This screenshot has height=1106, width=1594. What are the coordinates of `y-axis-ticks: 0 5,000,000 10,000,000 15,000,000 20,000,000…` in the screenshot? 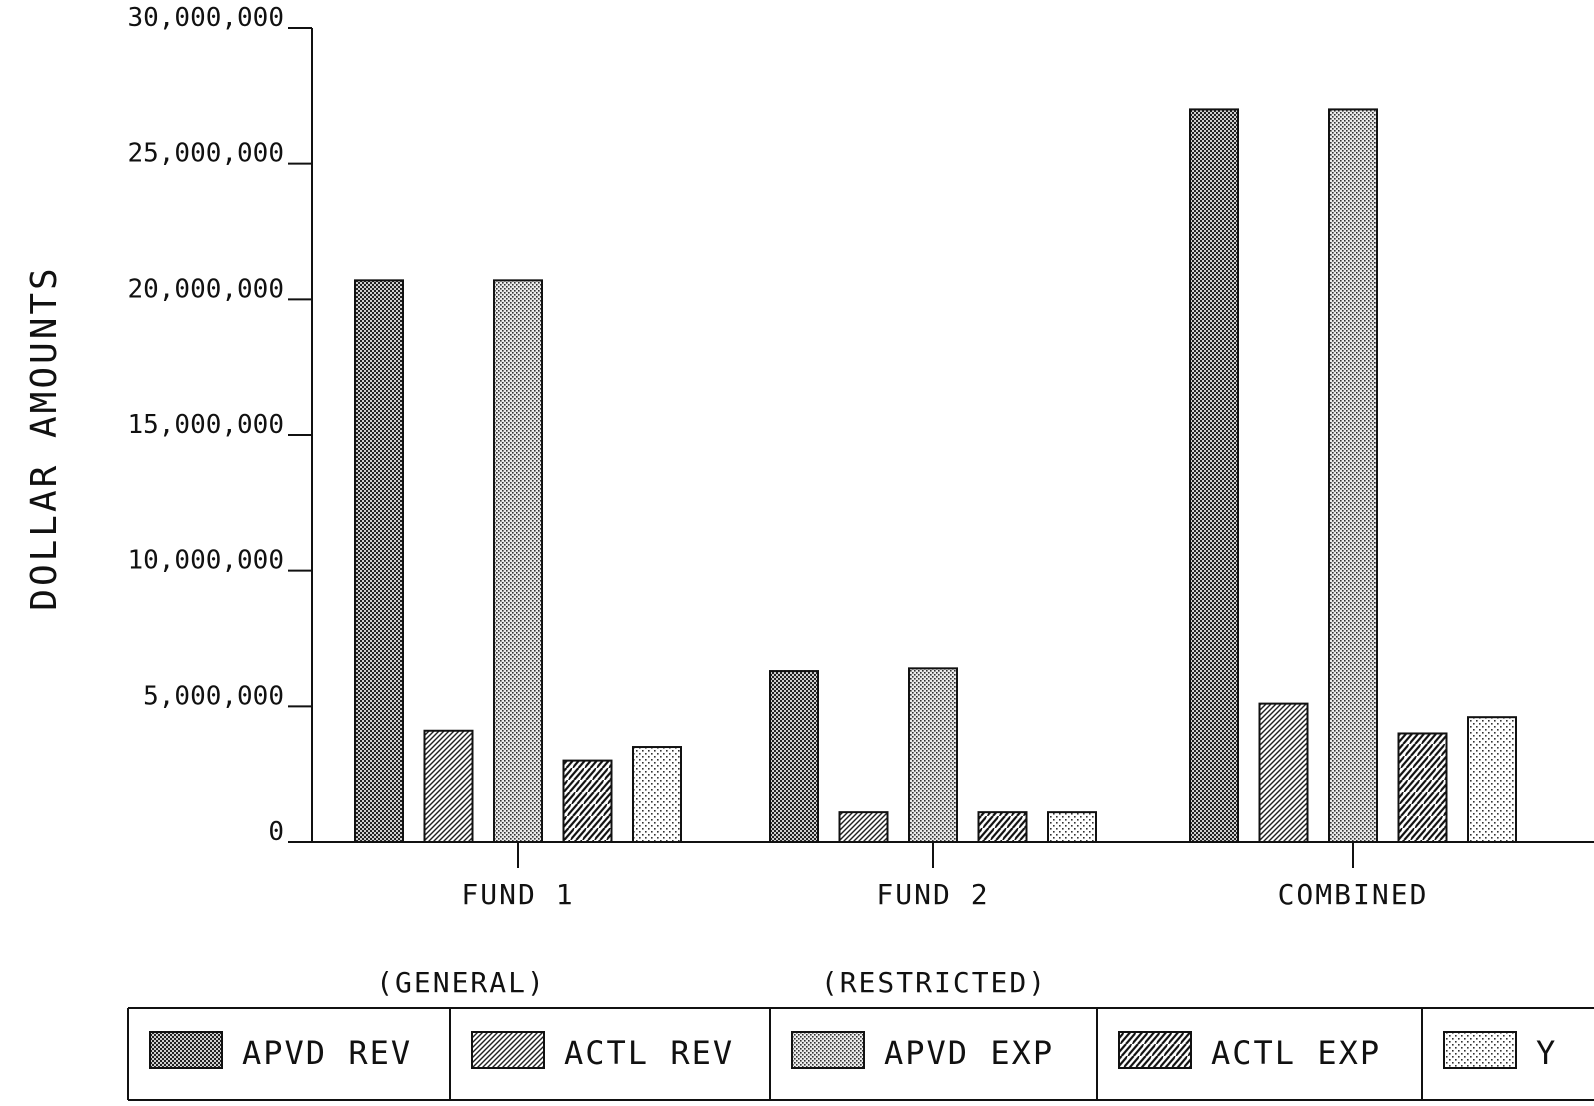 It's located at (219, 425).